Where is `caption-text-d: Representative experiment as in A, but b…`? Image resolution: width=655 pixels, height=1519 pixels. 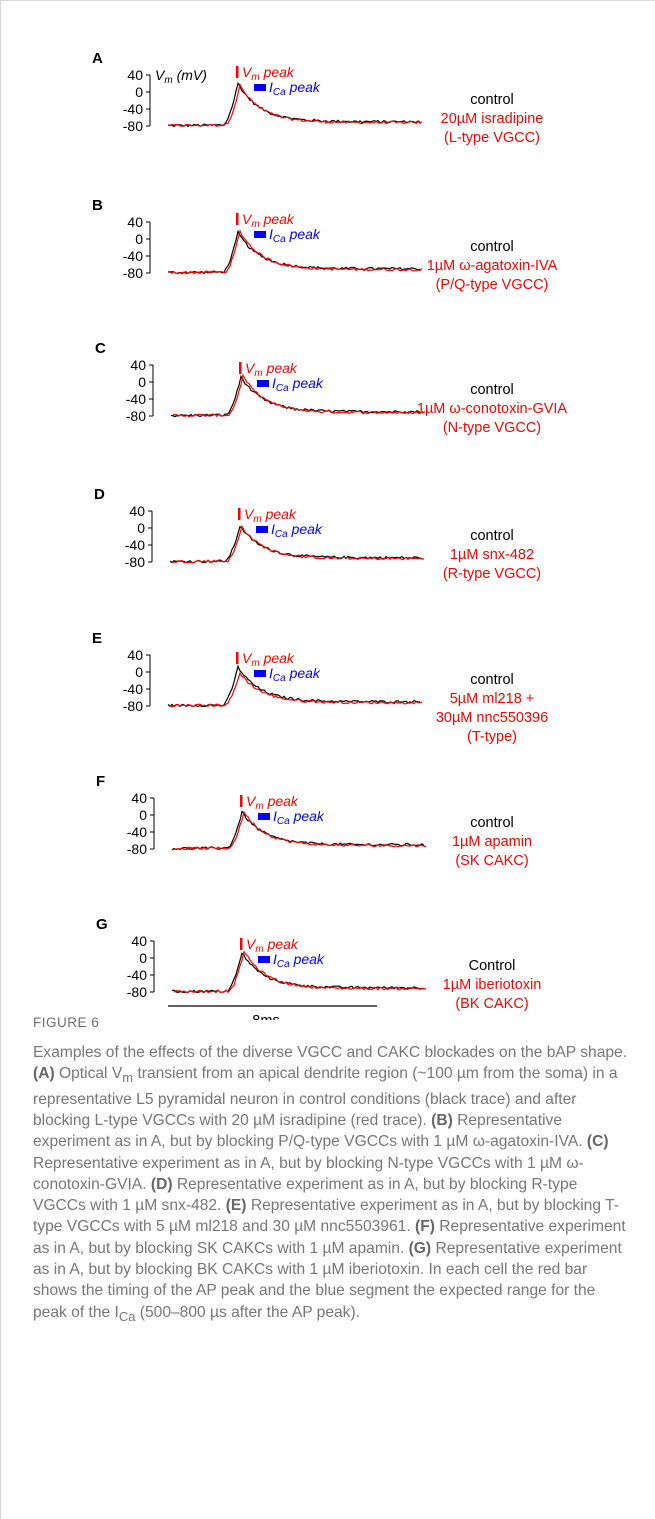 caption-text-d: Representative experiment as in A, but b… is located at coordinates (305, 1195).